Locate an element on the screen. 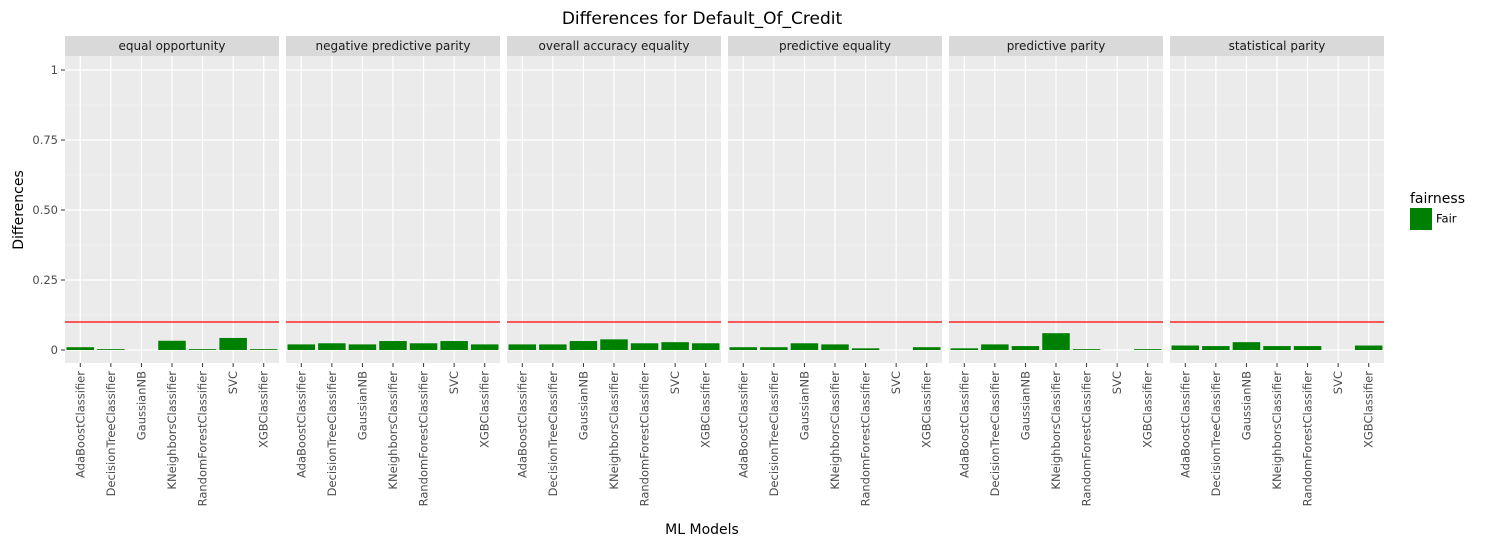  facet-strip-label: equal opportunity is located at coordinates (171, 46).